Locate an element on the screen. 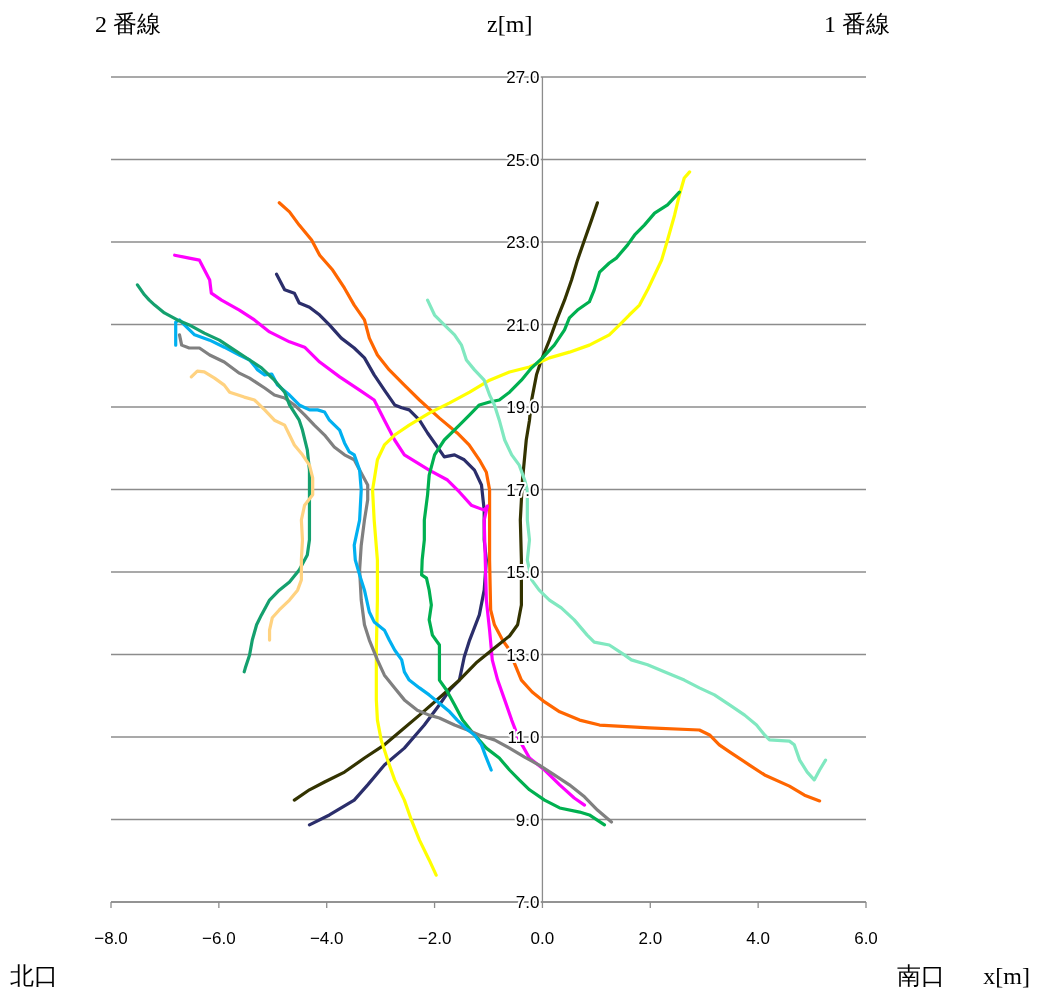 Image resolution: width=1038 pixels, height=995 pixels. annotation: 北口 is located at coordinates (34, 976).